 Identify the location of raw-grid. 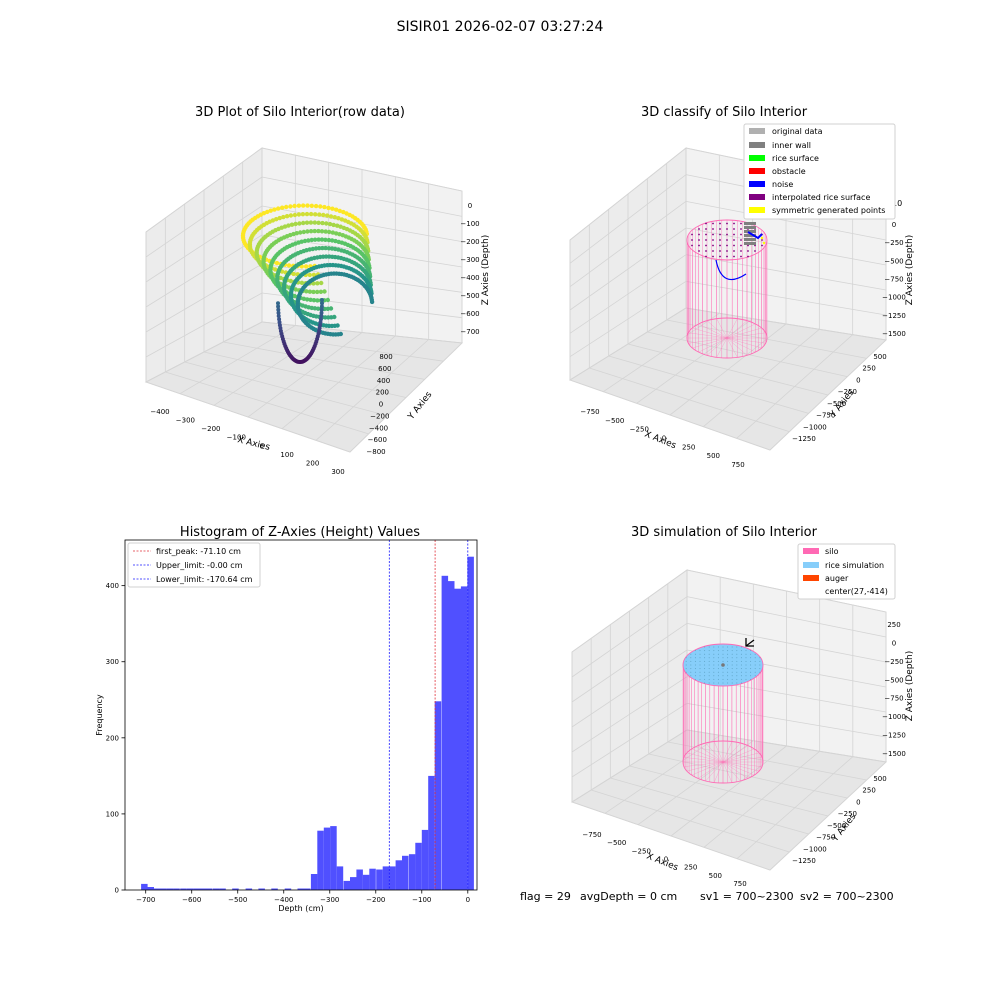
(304, 300).